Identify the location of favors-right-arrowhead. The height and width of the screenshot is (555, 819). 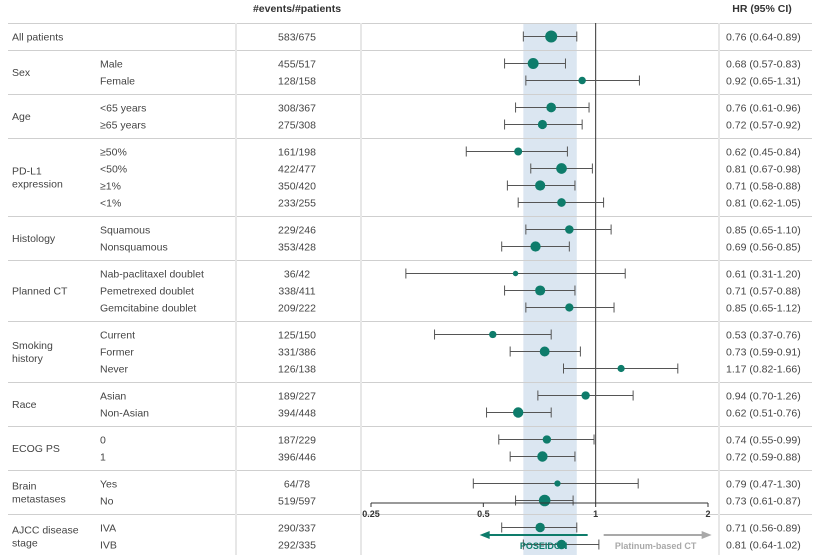
(706, 535).